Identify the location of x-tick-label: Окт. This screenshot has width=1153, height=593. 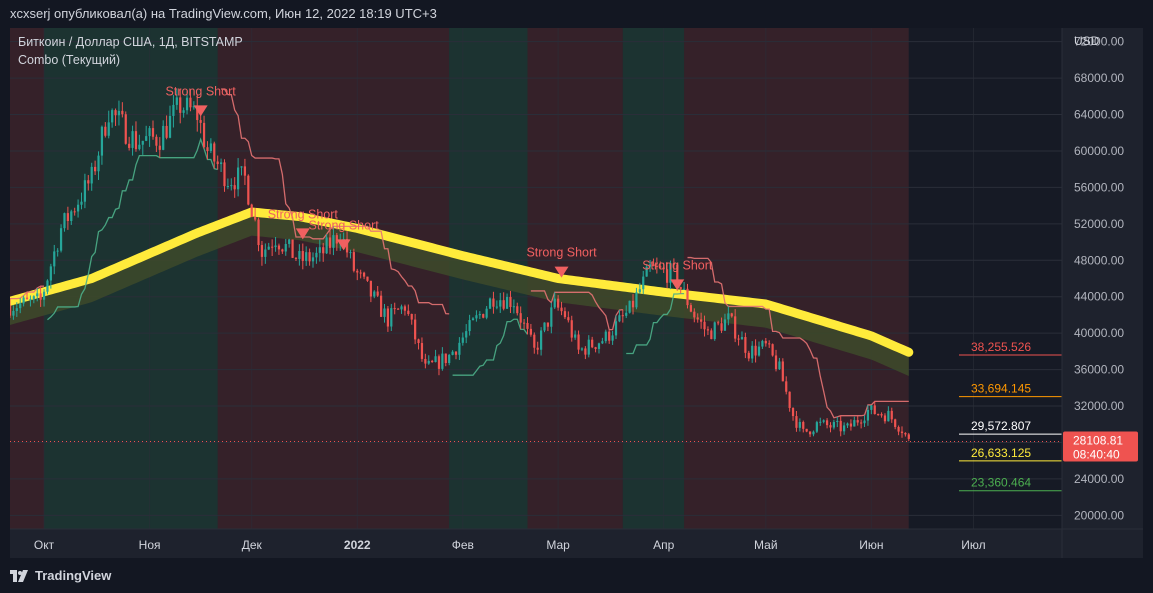
(44, 545).